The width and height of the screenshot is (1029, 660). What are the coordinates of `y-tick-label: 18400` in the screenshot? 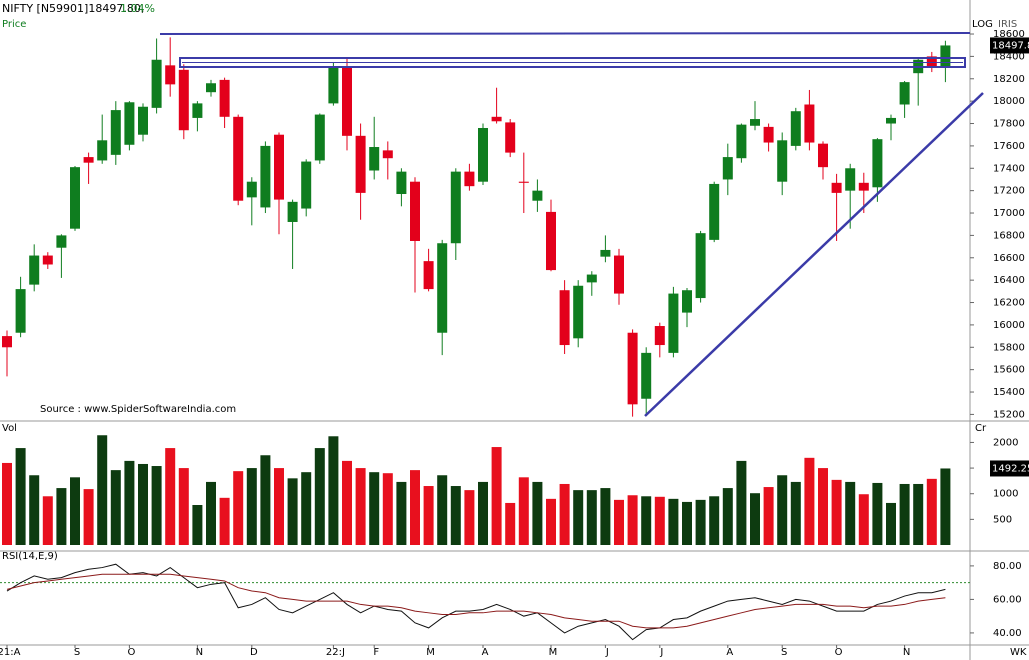 It's located at (1009, 56).